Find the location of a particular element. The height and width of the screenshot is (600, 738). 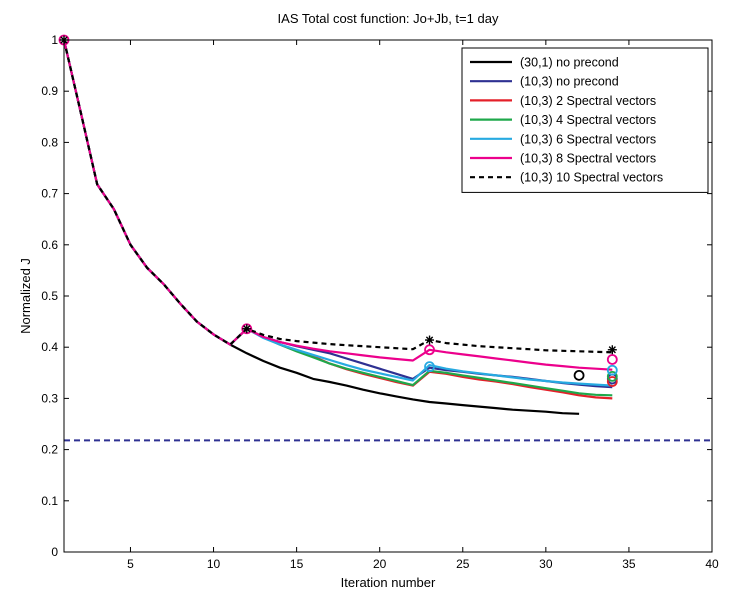

x-tick-label: 25 is located at coordinates (463, 564).